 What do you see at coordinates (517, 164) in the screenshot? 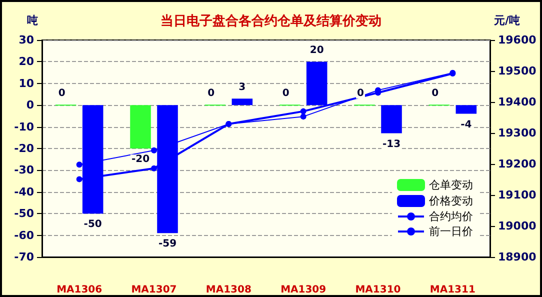
I see `y2-tick-label: 19200` at bounding box center [517, 164].